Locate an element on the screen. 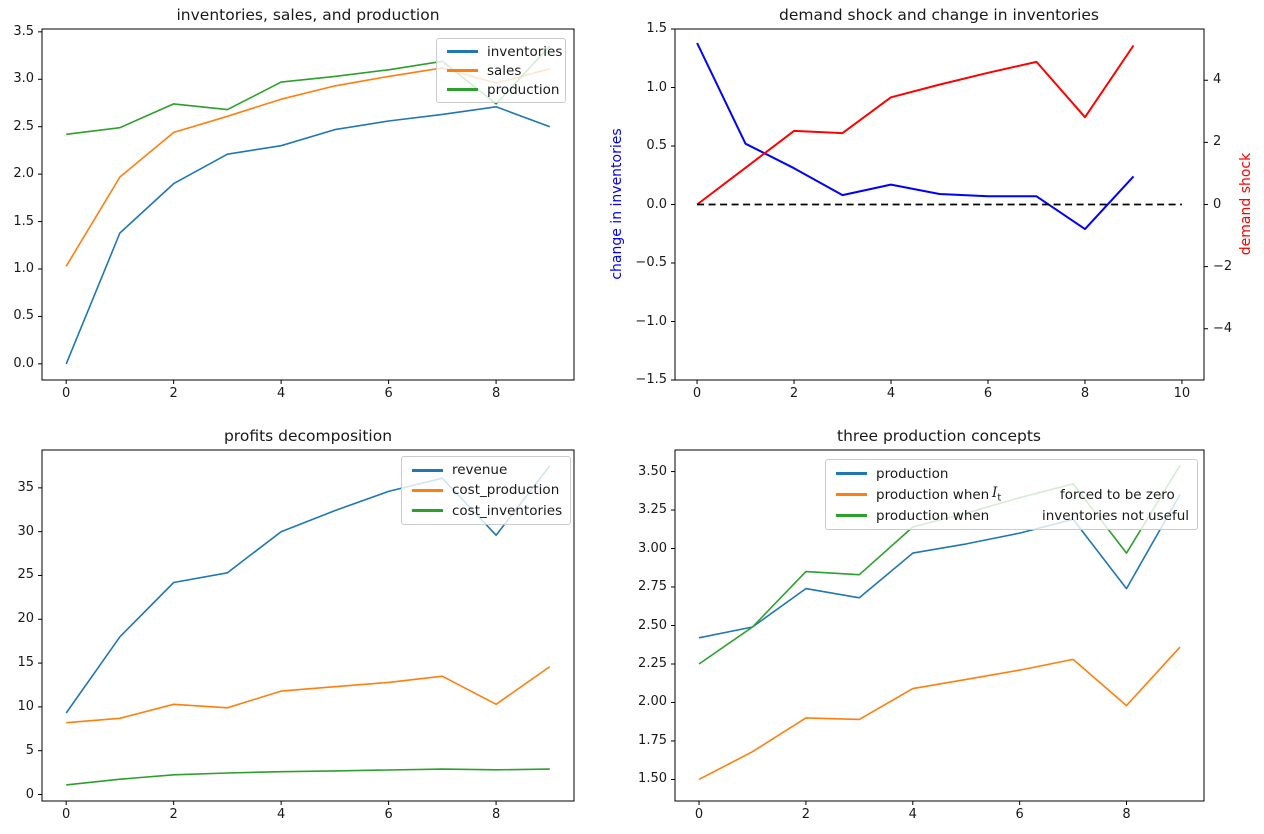 This screenshot has width=1264, height=834. y-tick-label: 2.0 is located at coordinates (23, 174).